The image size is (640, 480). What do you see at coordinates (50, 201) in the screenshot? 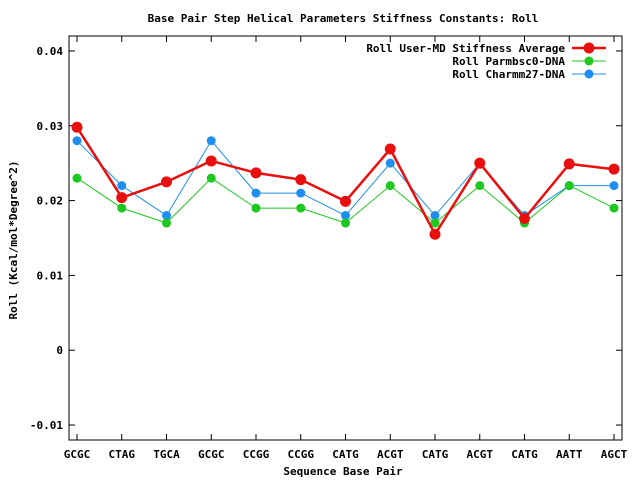
I see `y-tick-label: 0.02` at bounding box center [50, 201].